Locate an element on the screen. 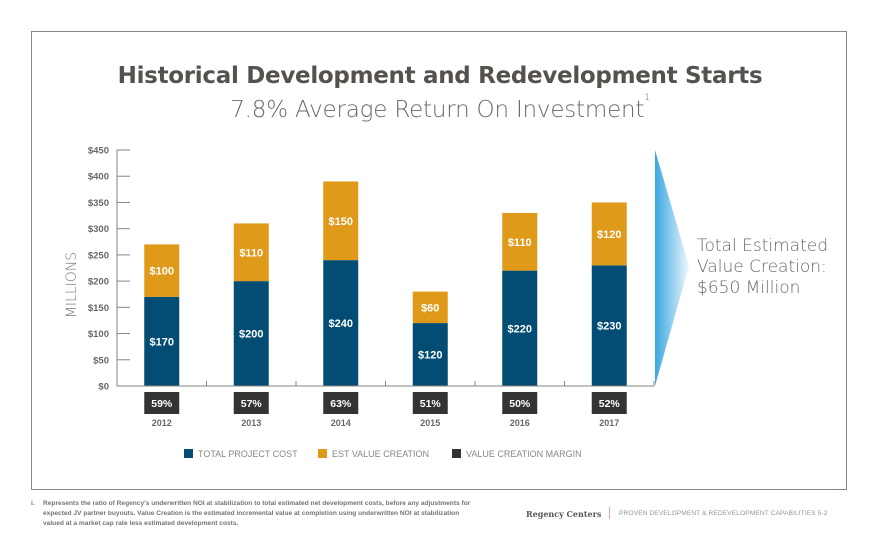  bar-label-value: $100 is located at coordinates (162, 272).